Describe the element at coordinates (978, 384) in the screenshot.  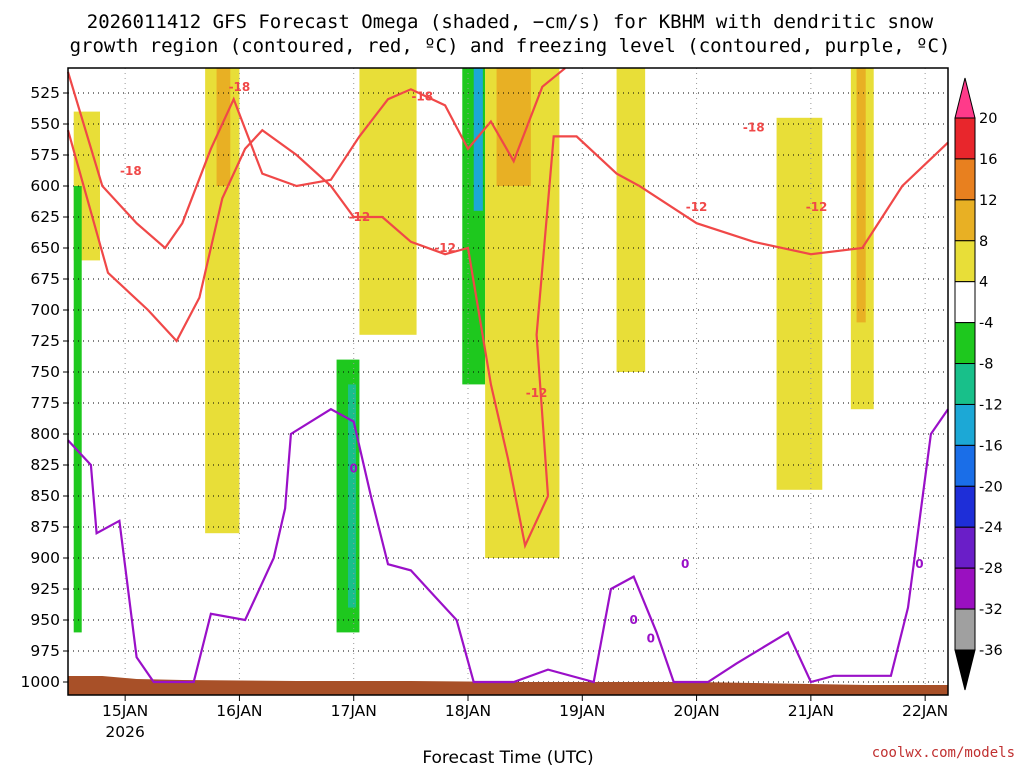
I see `colorbar: 20 16 12 8 4 -4 -8 -12 -16 -20 -24 -28 -32 -36` at that location.